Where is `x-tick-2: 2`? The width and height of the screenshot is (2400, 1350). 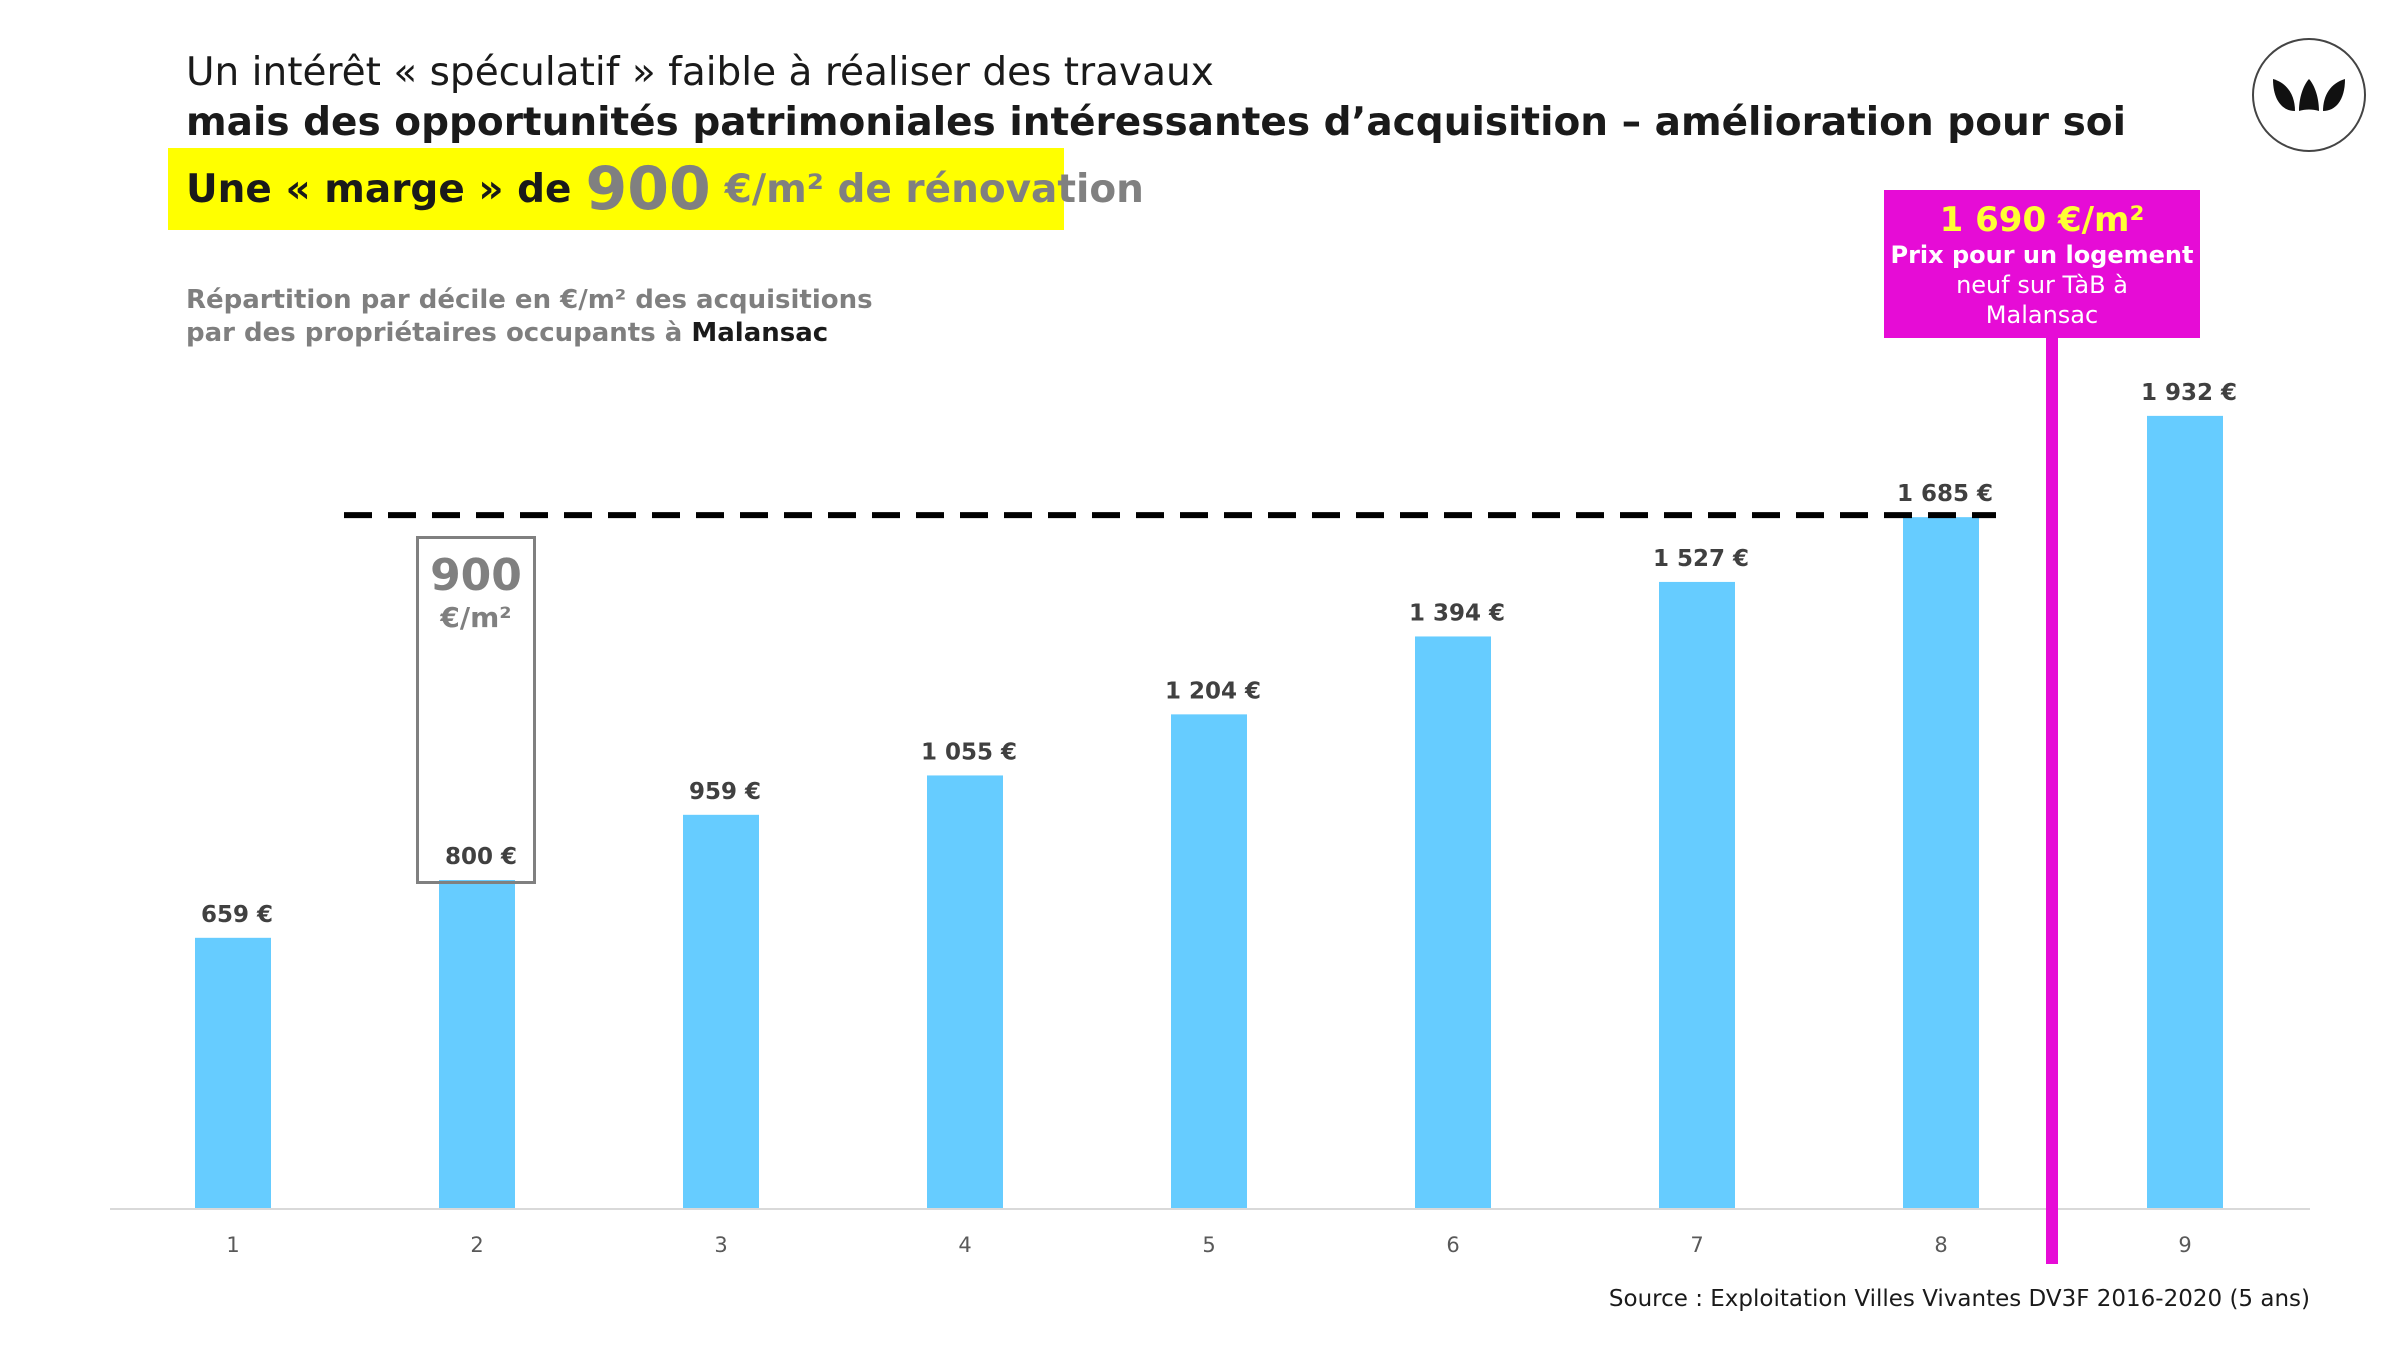 x-tick-2: 2 is located at coordinates (476, 1245).